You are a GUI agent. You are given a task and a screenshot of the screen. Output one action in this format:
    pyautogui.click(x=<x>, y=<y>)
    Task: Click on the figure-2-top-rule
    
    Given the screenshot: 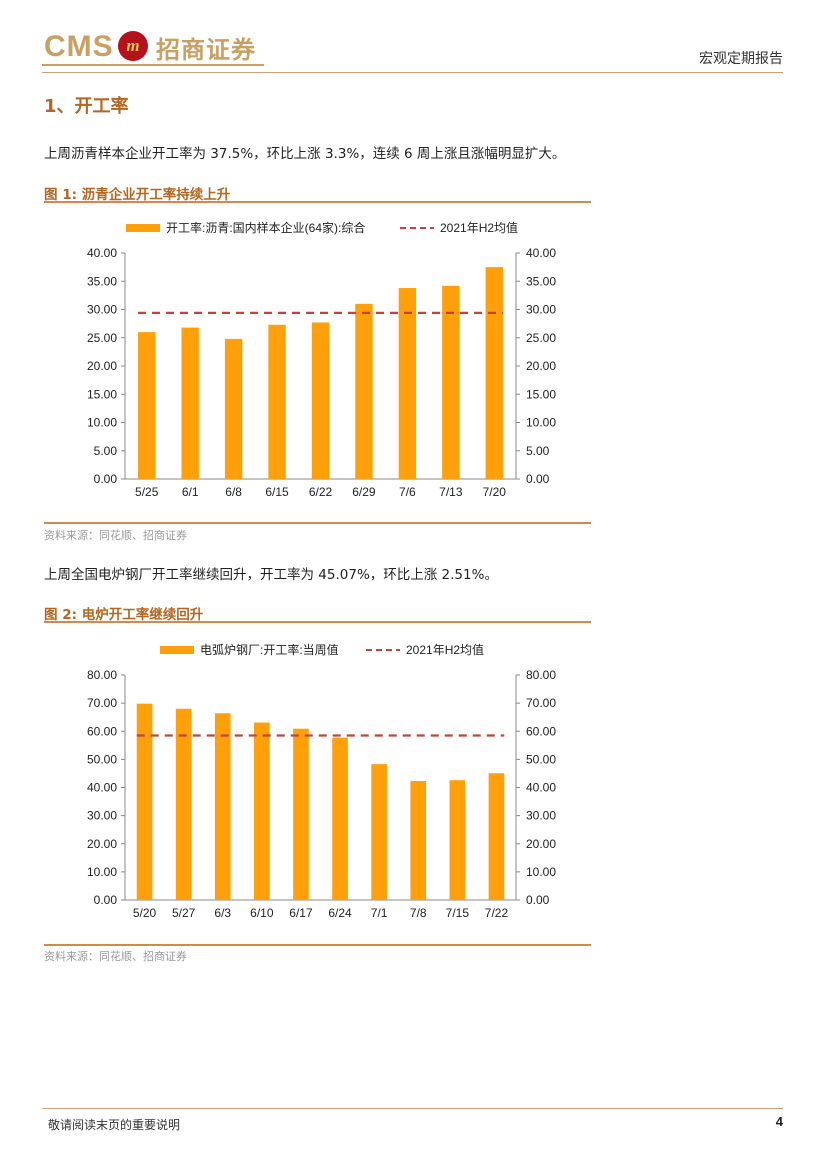 What is the action you would take?
    pyautogui.click(x=317, y=622)
    